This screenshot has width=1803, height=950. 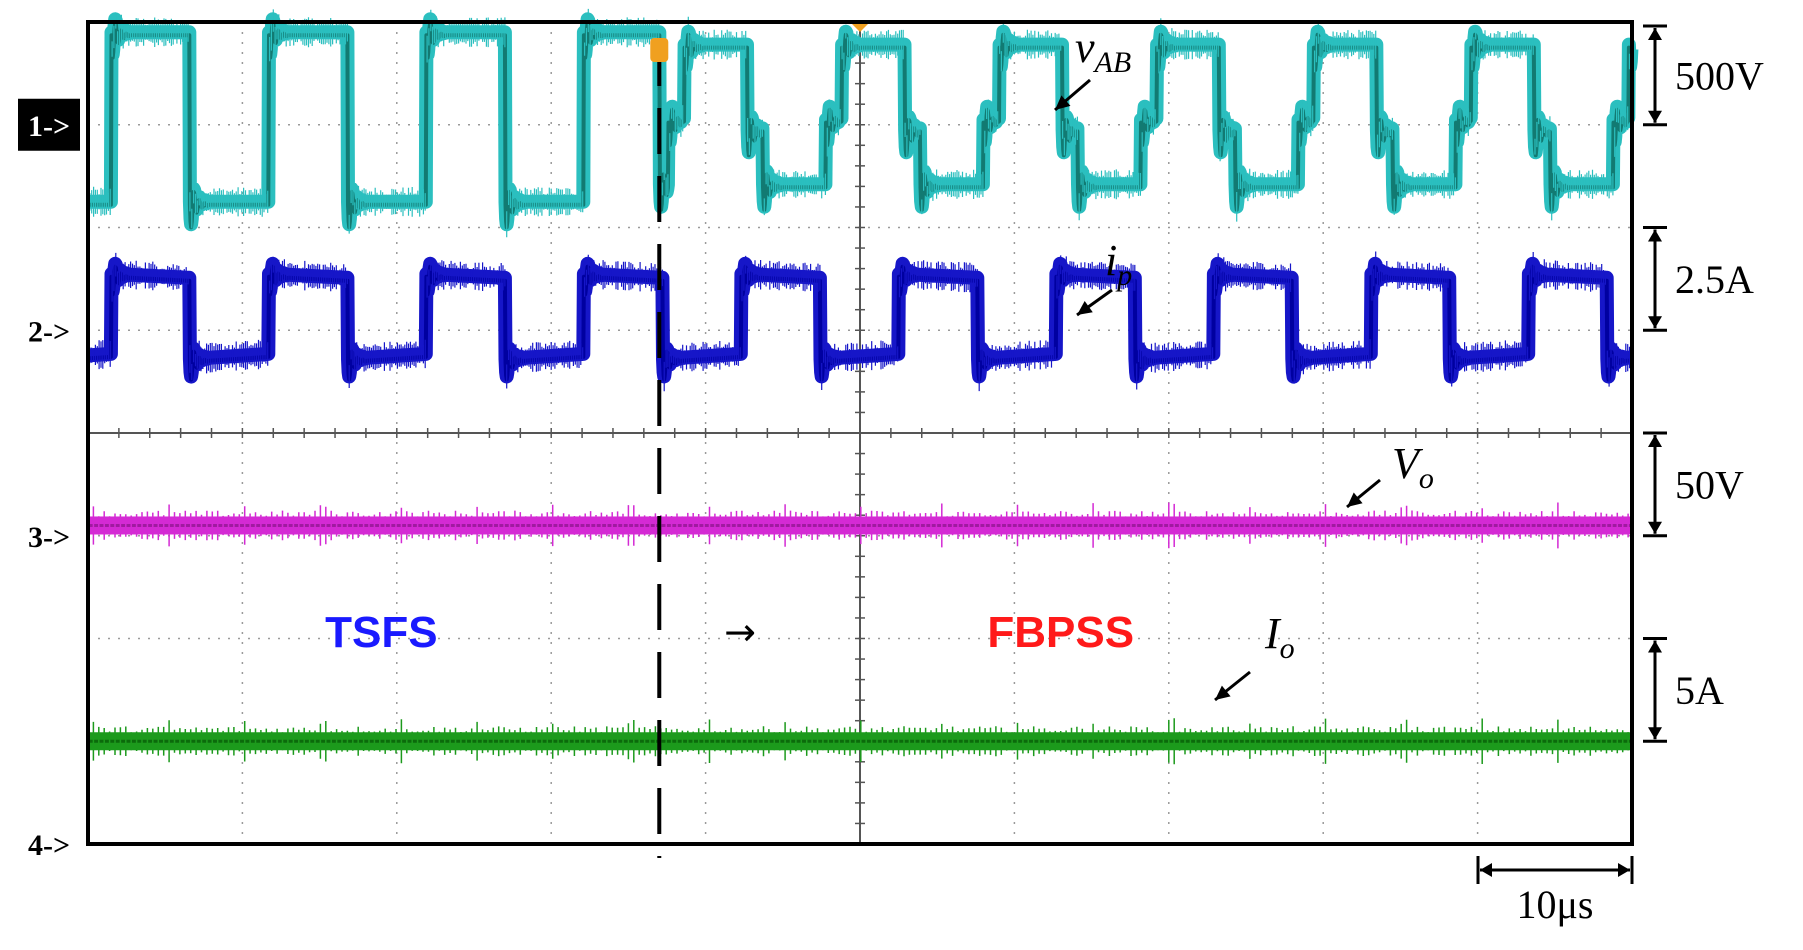 I want to click on channel-markers: 1-> 2-> 3-> 4->, so click(x=49, y=480).